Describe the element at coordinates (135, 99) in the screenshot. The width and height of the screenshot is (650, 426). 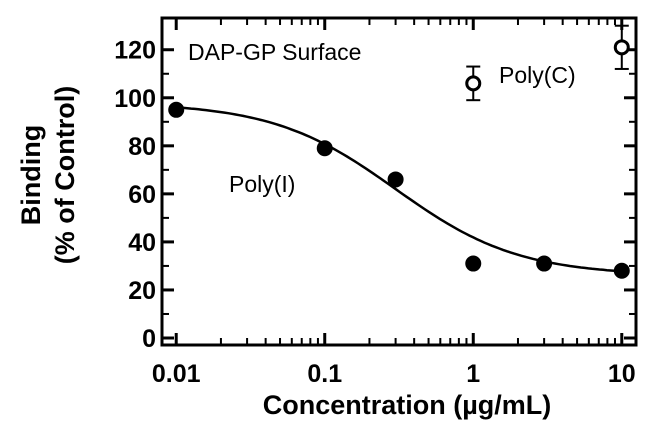
I see `y-tick-label: 100` at that location.